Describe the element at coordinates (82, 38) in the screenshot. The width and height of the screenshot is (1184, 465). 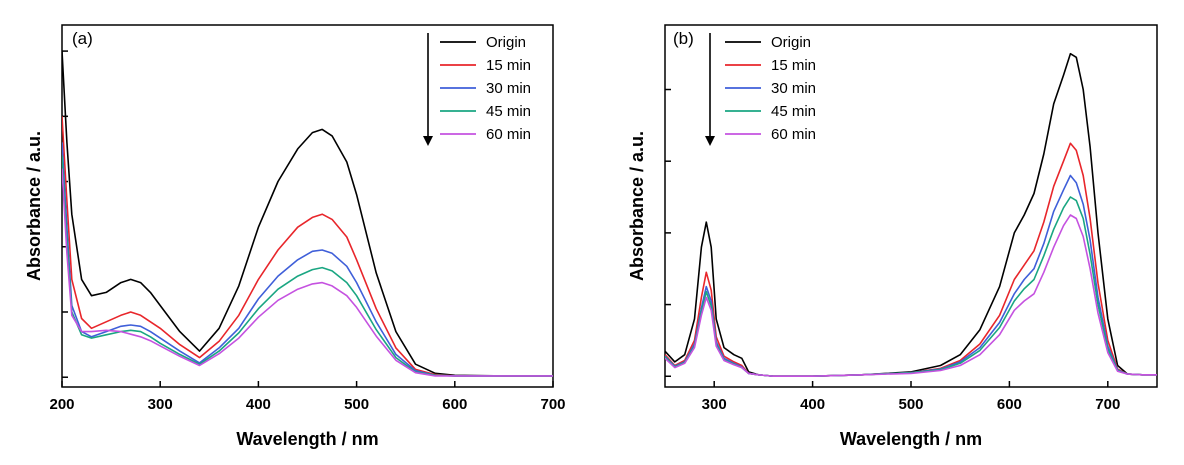
I see `panel-label: (a)` at that location.